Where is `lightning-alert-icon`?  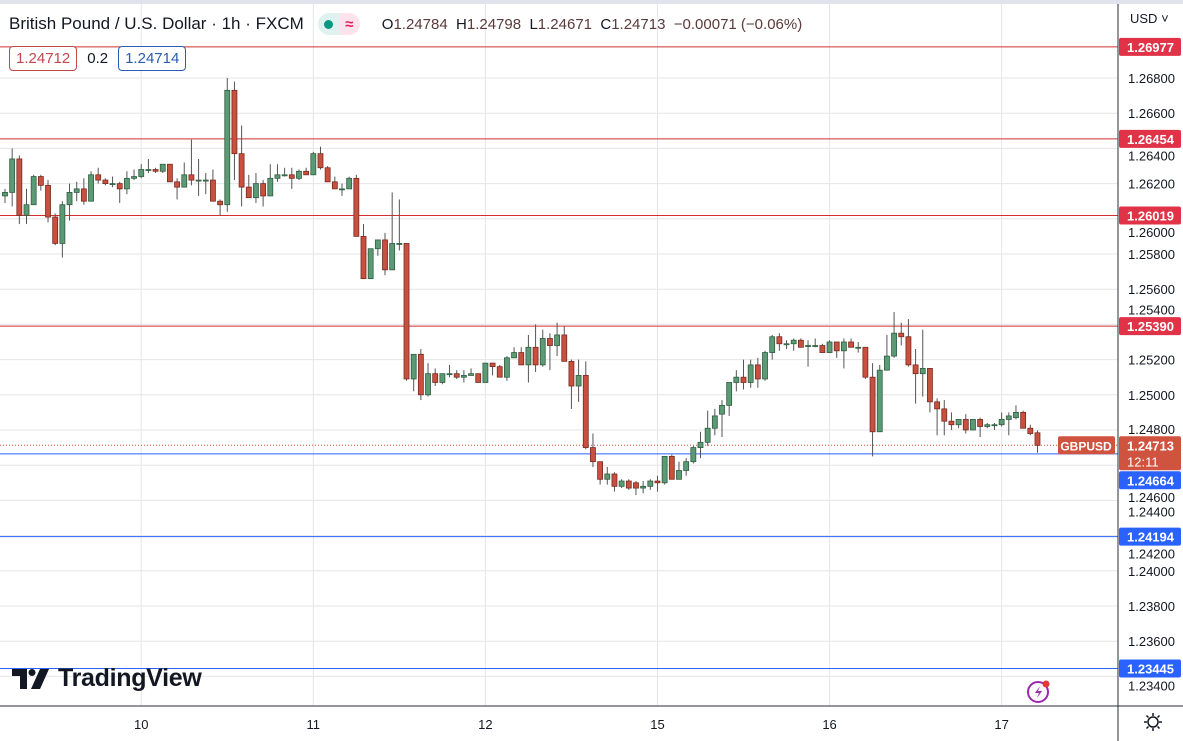 lightning-alert-icon is located at coordinates (1039, 691).